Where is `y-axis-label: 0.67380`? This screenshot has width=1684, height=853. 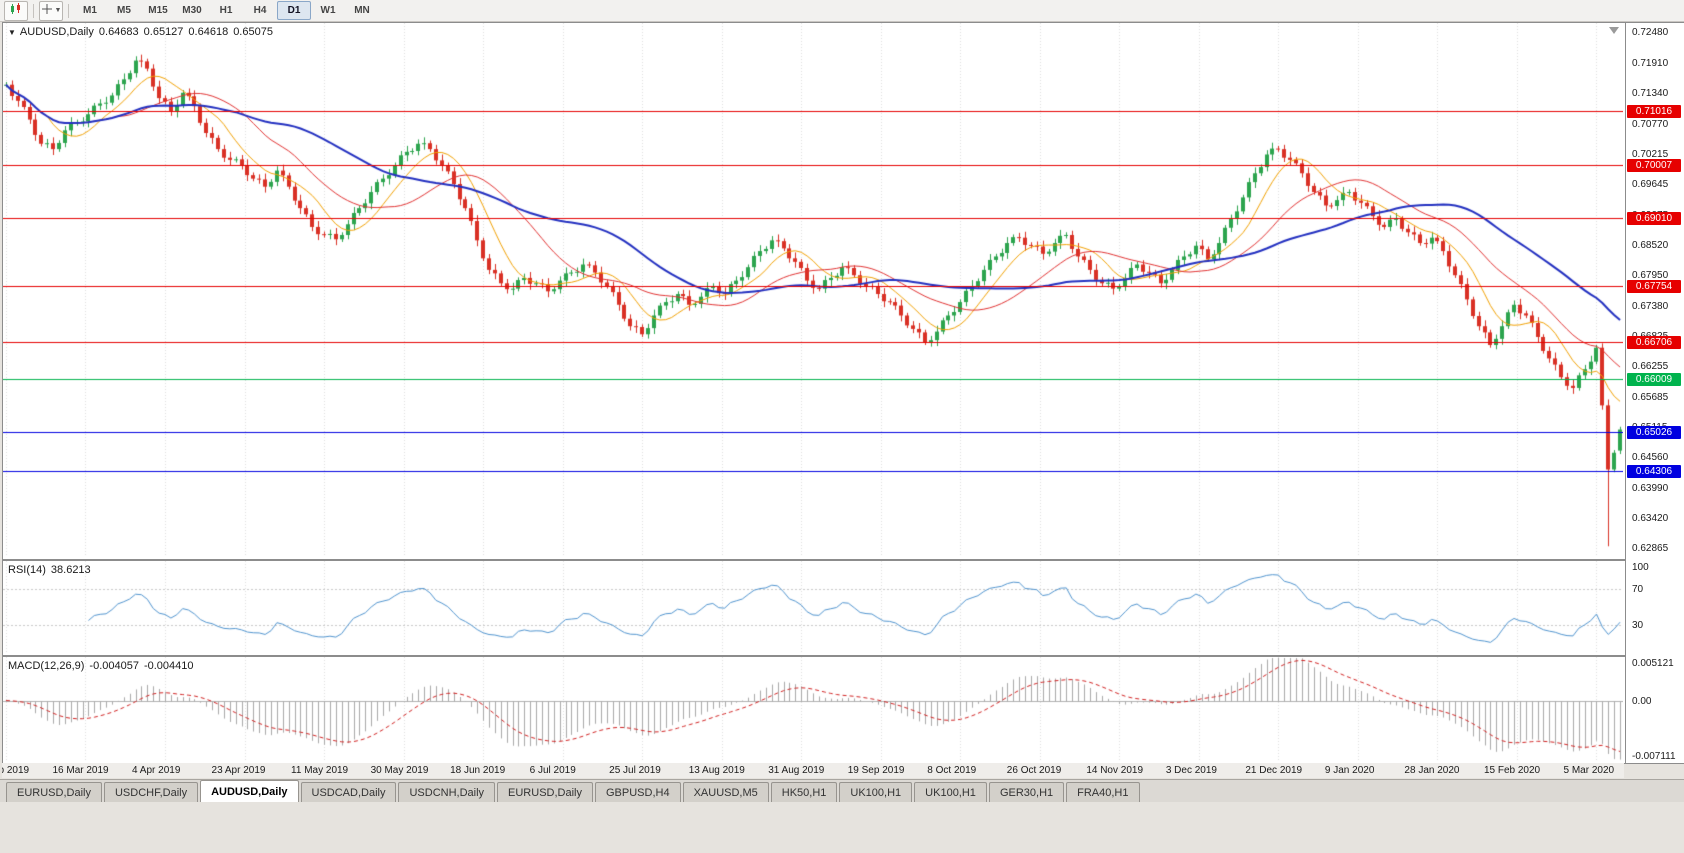 y-axis-label: 0.67380 is located at coordinates (1650, 306).